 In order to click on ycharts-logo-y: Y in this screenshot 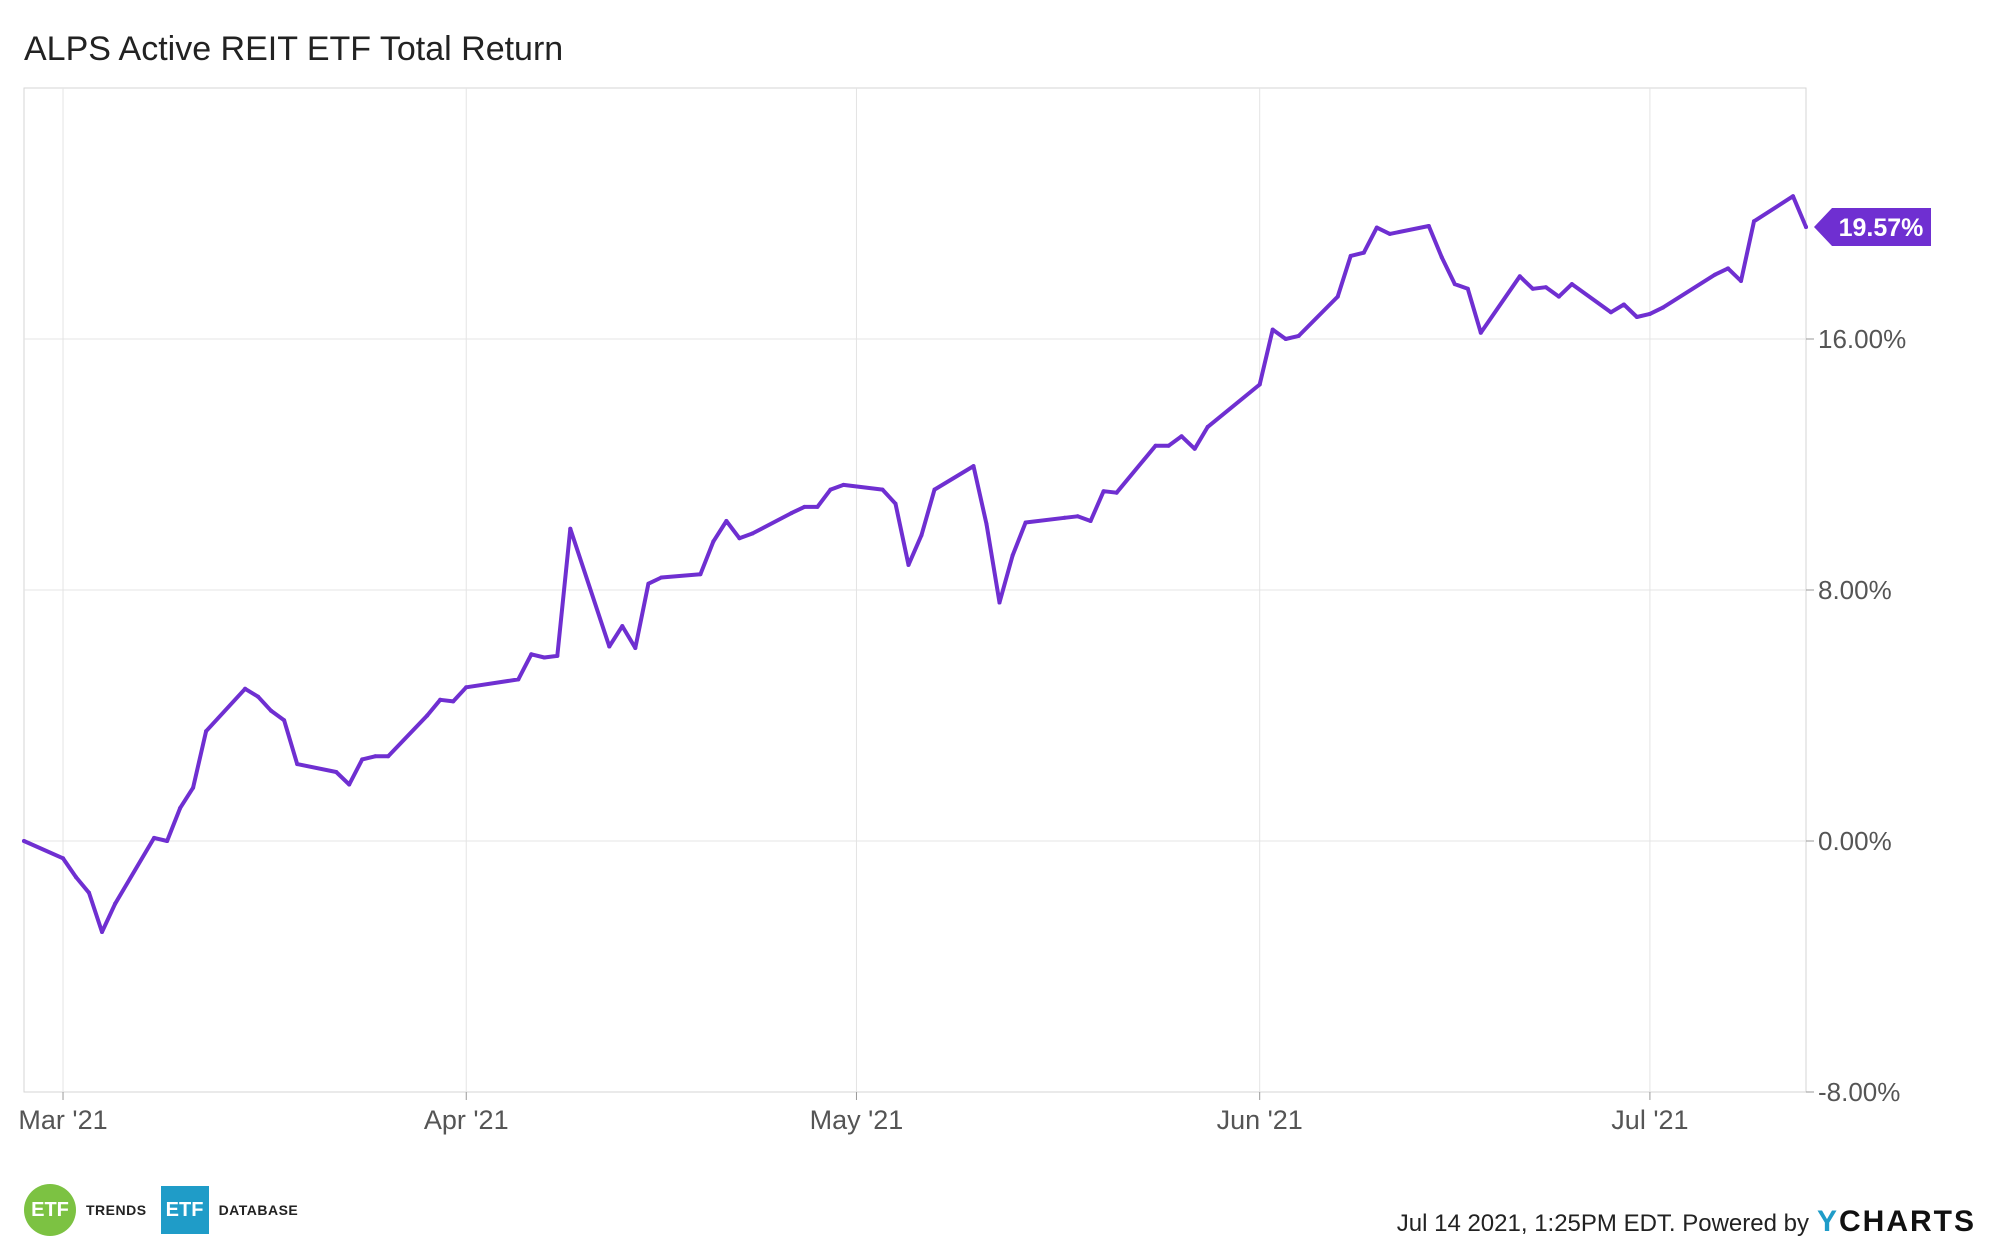, I will do `click(1827, 1221)`.